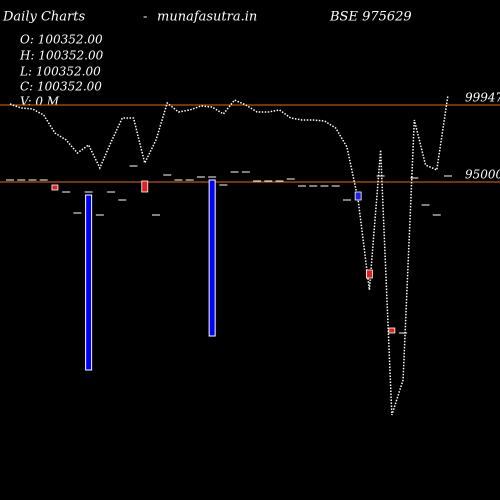 This screenshot has height=500, width=500. Describe the element at coordinates (40, 102) in the screenshot. I see `ohlc-label: V: 0 M` at that location.